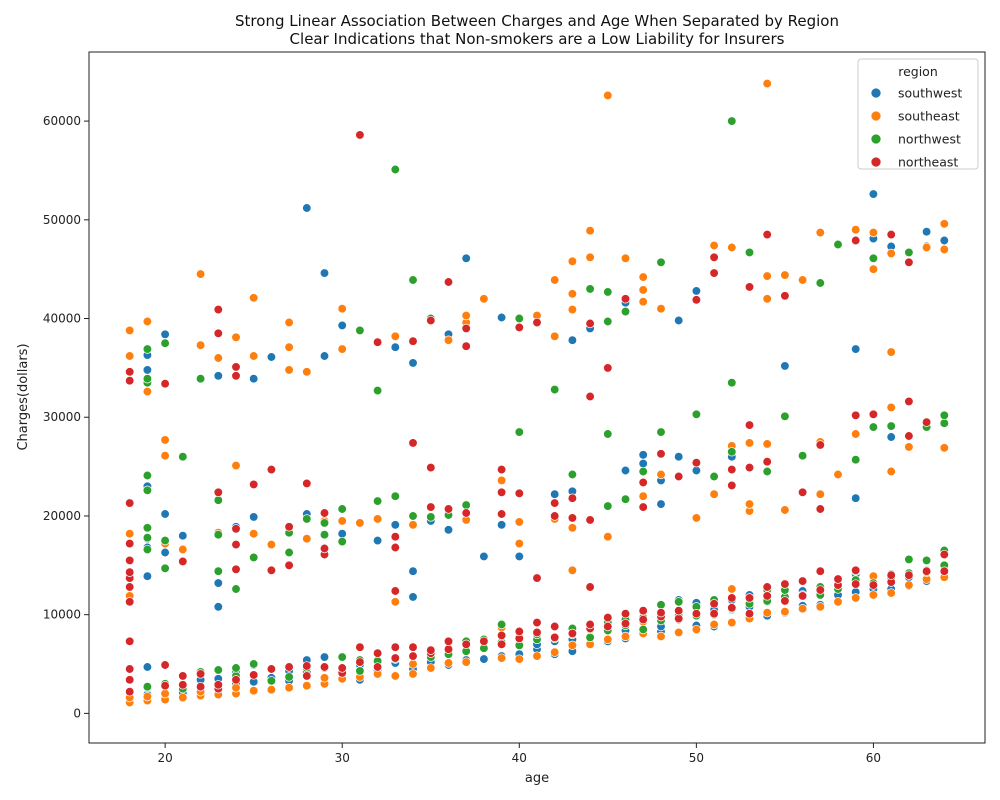 The height and width of the screenshot is (800, 1000). Describe the element at coordinates (62, 319) in the screenshot. I see `y-tick-label: 40000` at that location.